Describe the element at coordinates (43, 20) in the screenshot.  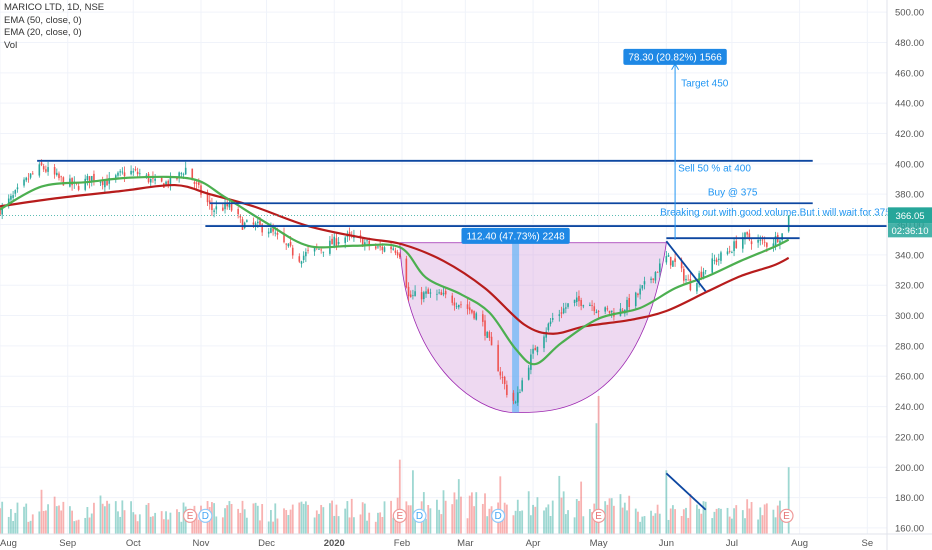
I see `legend-ema50: EMA (50, close, 0)` at that location.